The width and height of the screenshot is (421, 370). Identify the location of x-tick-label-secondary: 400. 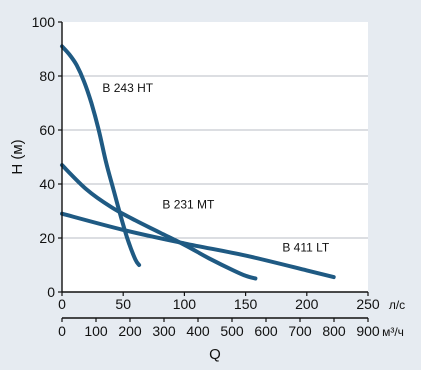
(198, 331).